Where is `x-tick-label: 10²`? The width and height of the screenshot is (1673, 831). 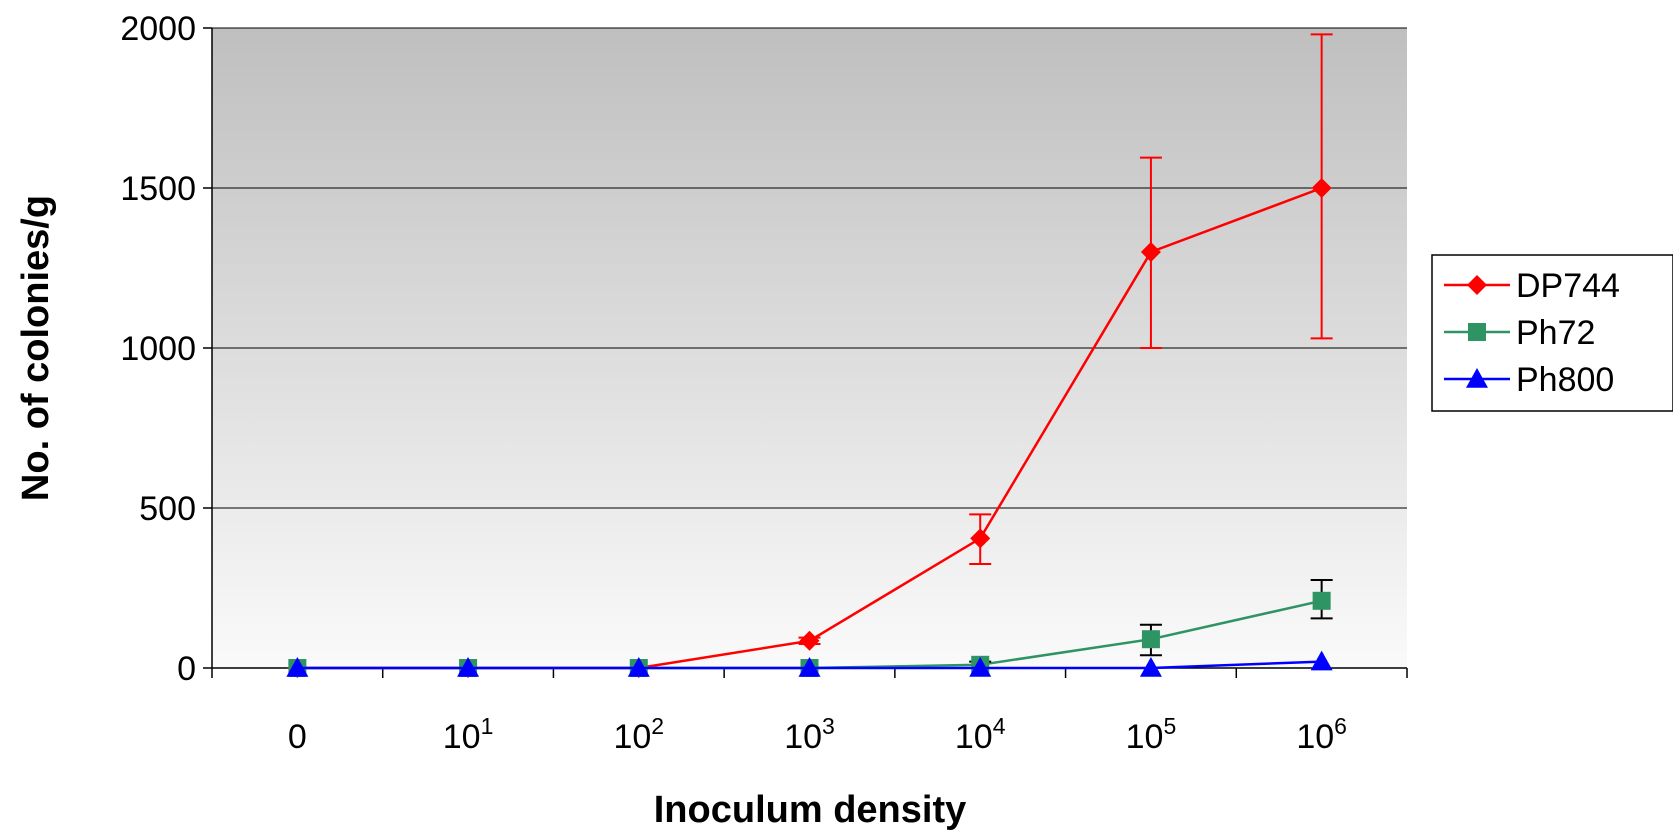
x-tick-label: 10² is located at coordinates (638, 734).